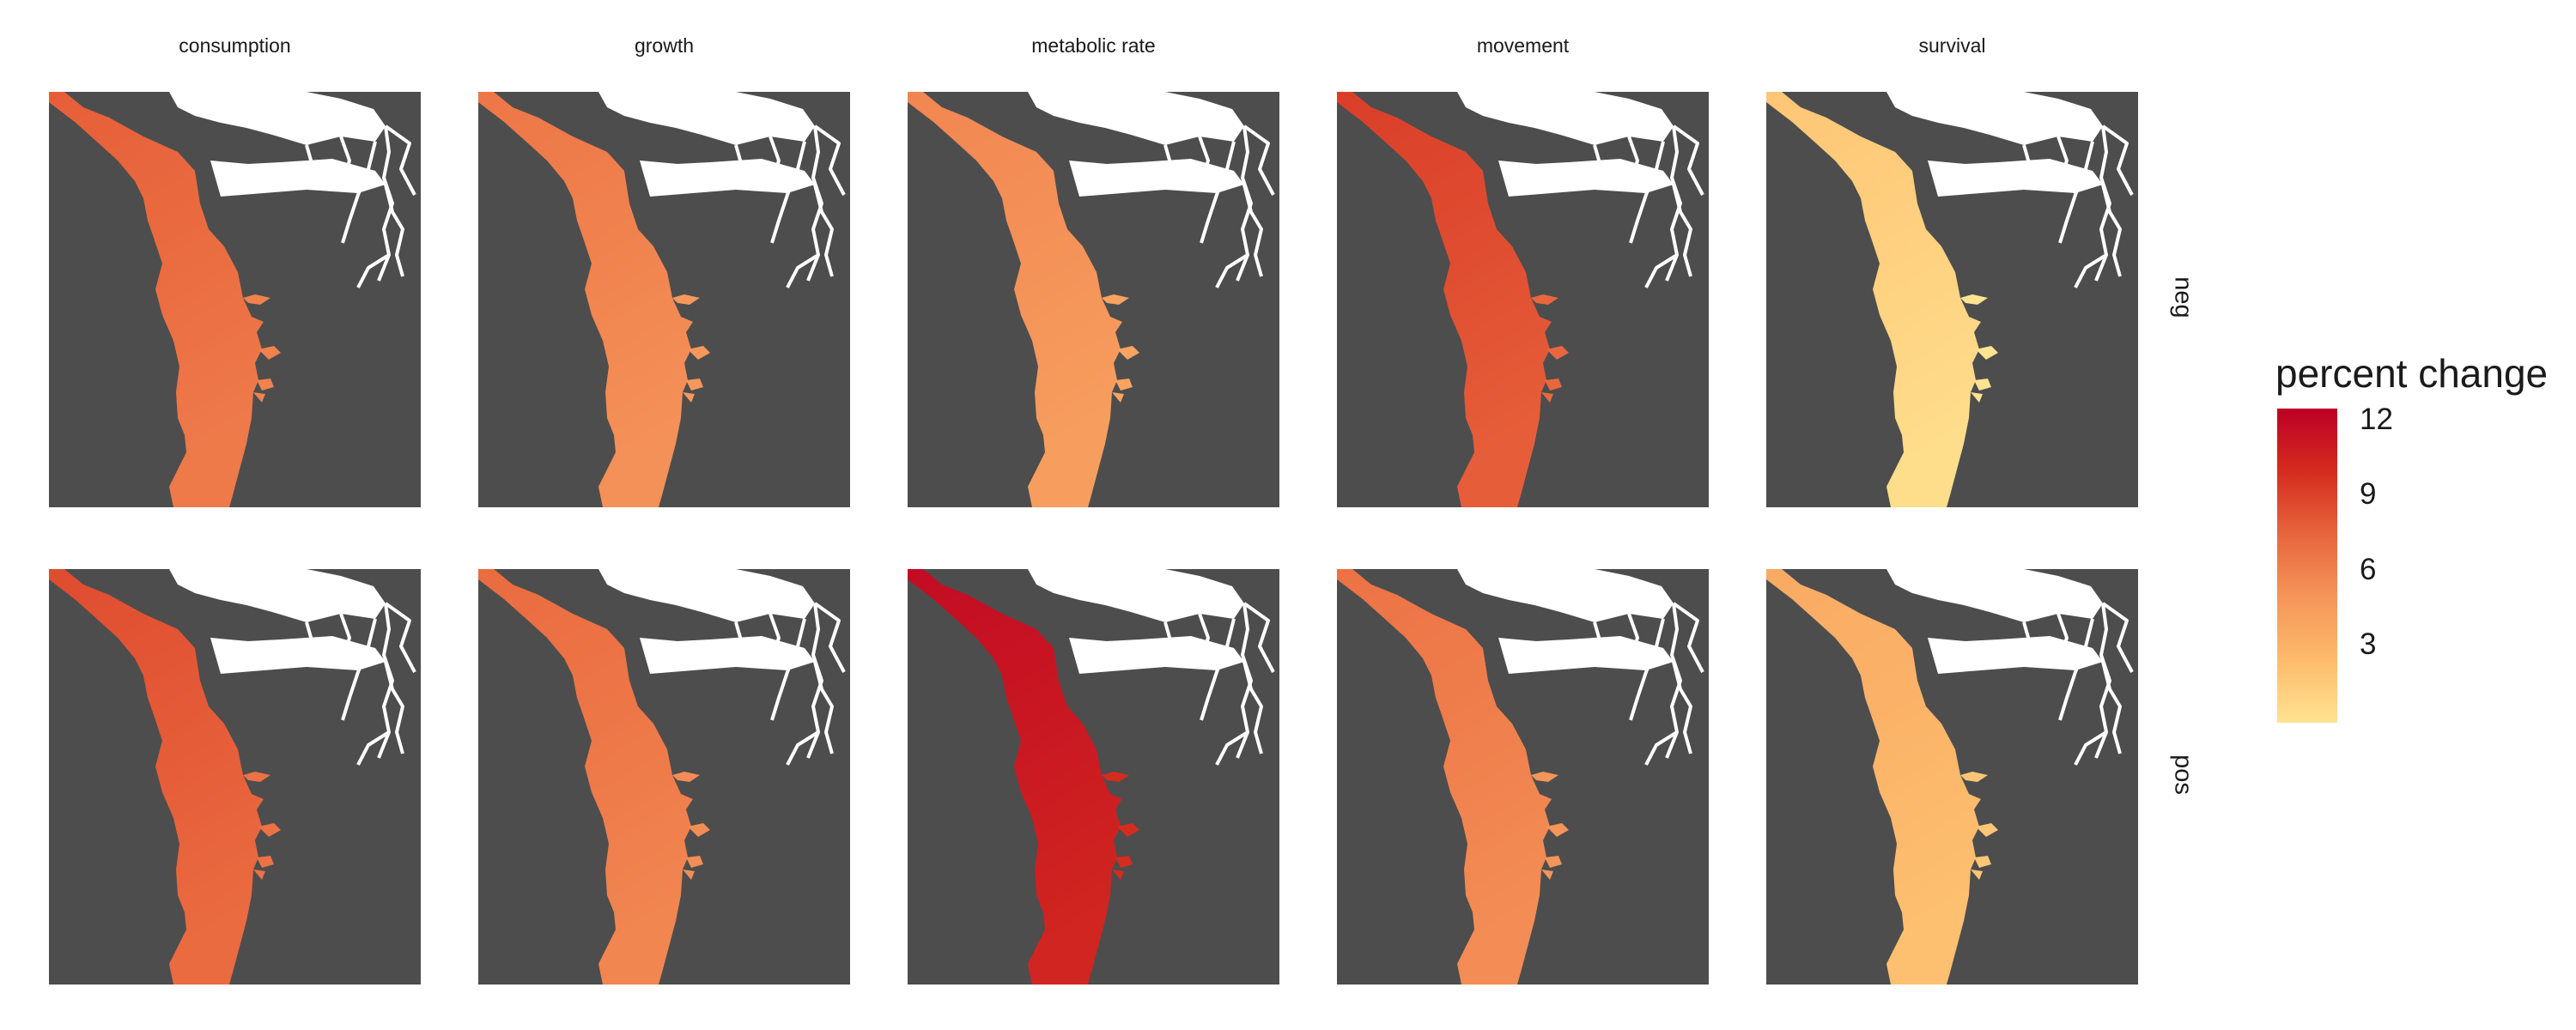  Describe the element at coordinates (2368, 569) in the screenshot. I see `legend-tick-6: 6` at that location.